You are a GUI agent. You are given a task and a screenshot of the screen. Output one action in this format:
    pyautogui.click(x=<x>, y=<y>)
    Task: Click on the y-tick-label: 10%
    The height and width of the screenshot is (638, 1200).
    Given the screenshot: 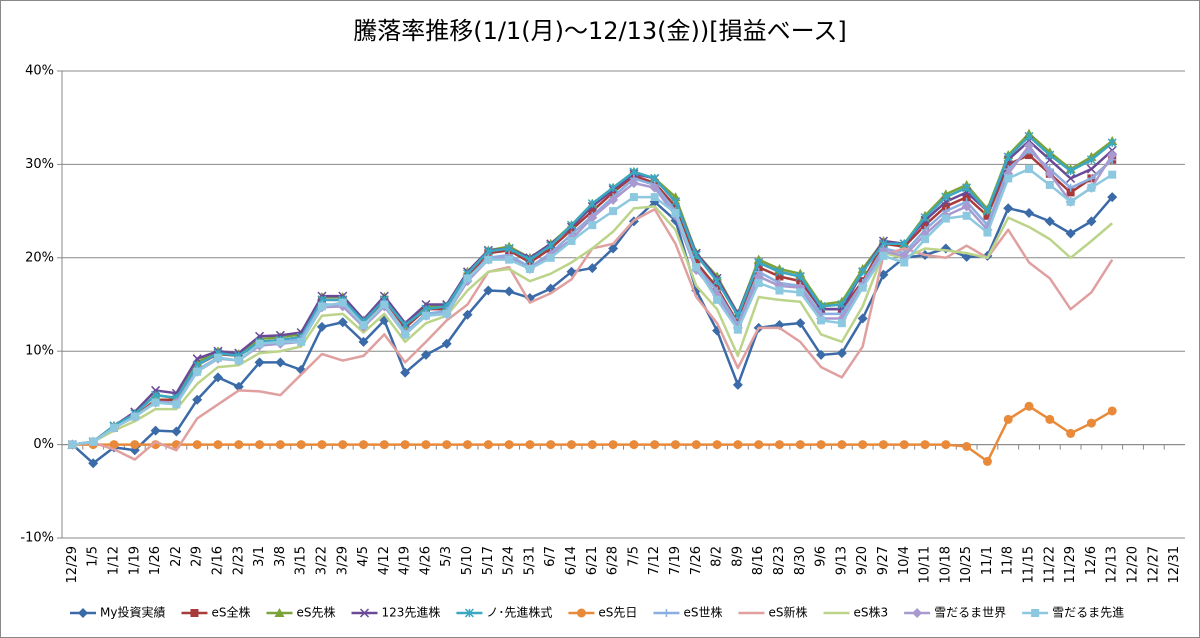 What is the action you would take?
    pyautogui.click(x=39, y=351)
    